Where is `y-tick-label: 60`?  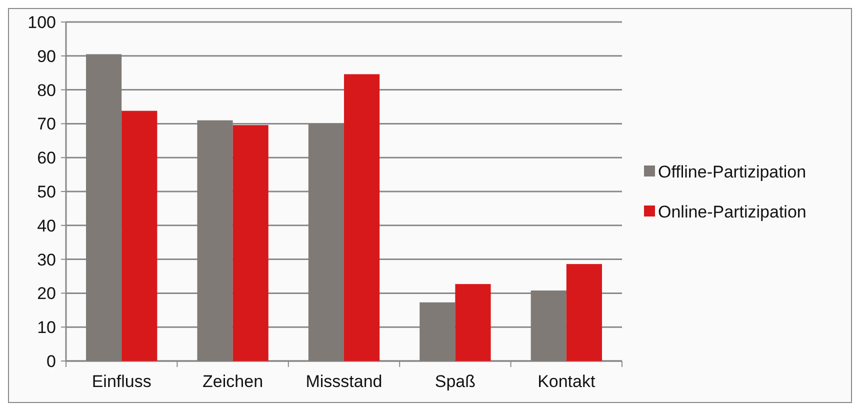 y-tick-label: 60 is located at coordinates (46, 158).